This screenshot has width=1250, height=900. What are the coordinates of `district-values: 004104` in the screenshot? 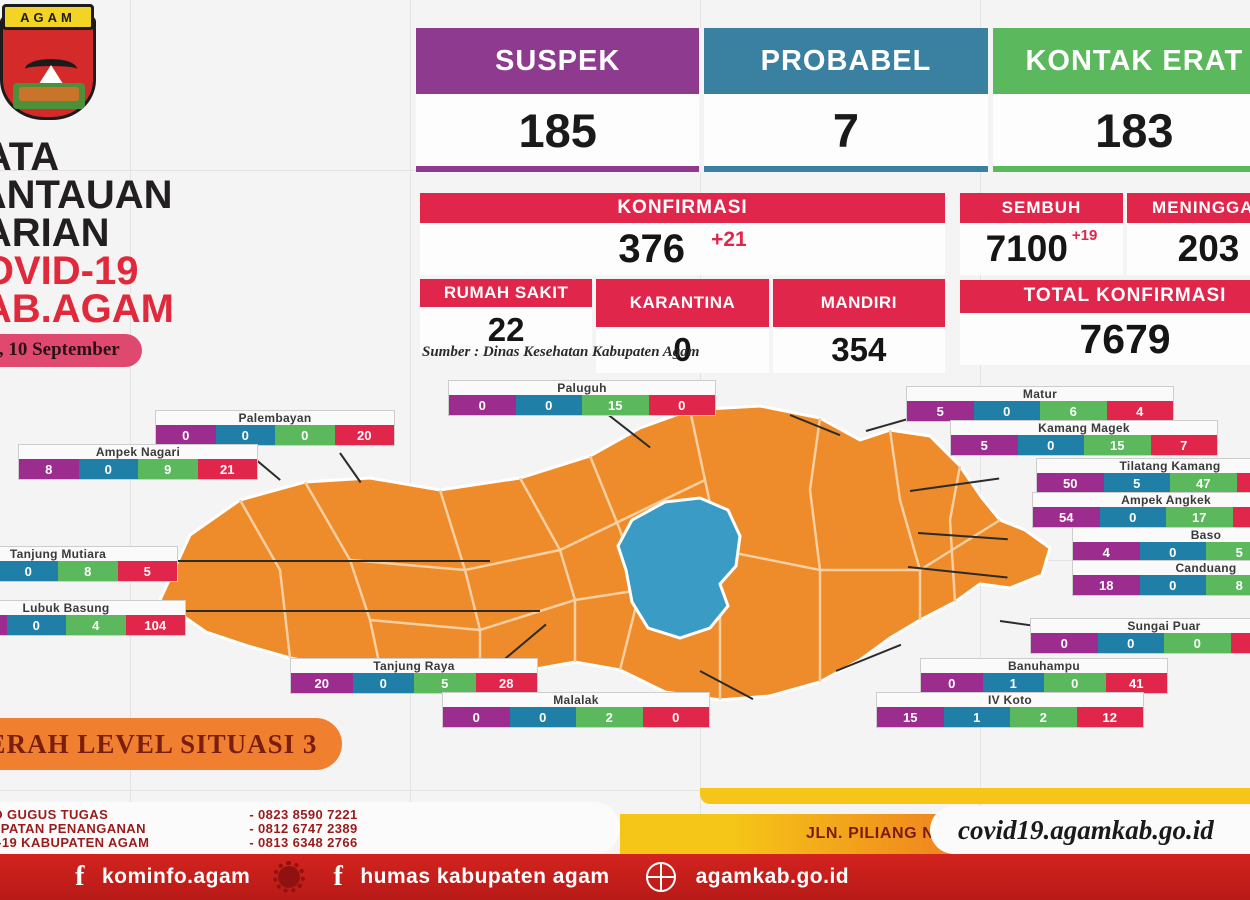 It's located at (92, 625).